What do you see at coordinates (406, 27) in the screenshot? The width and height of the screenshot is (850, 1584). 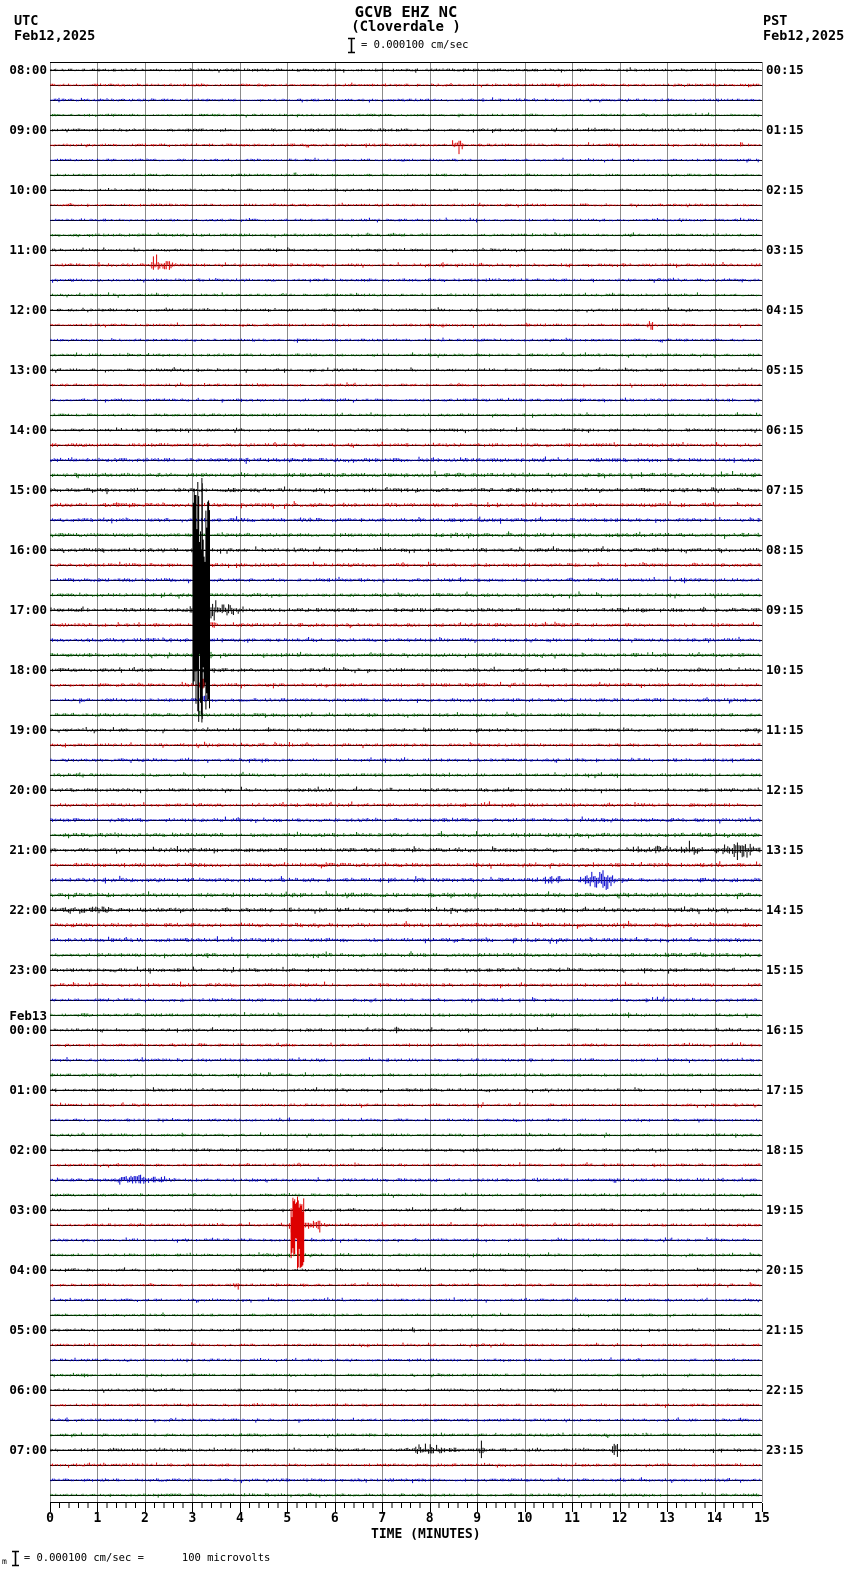 I see `station-subtitle: (Cloverdale )` at bounding box center [406, 27].